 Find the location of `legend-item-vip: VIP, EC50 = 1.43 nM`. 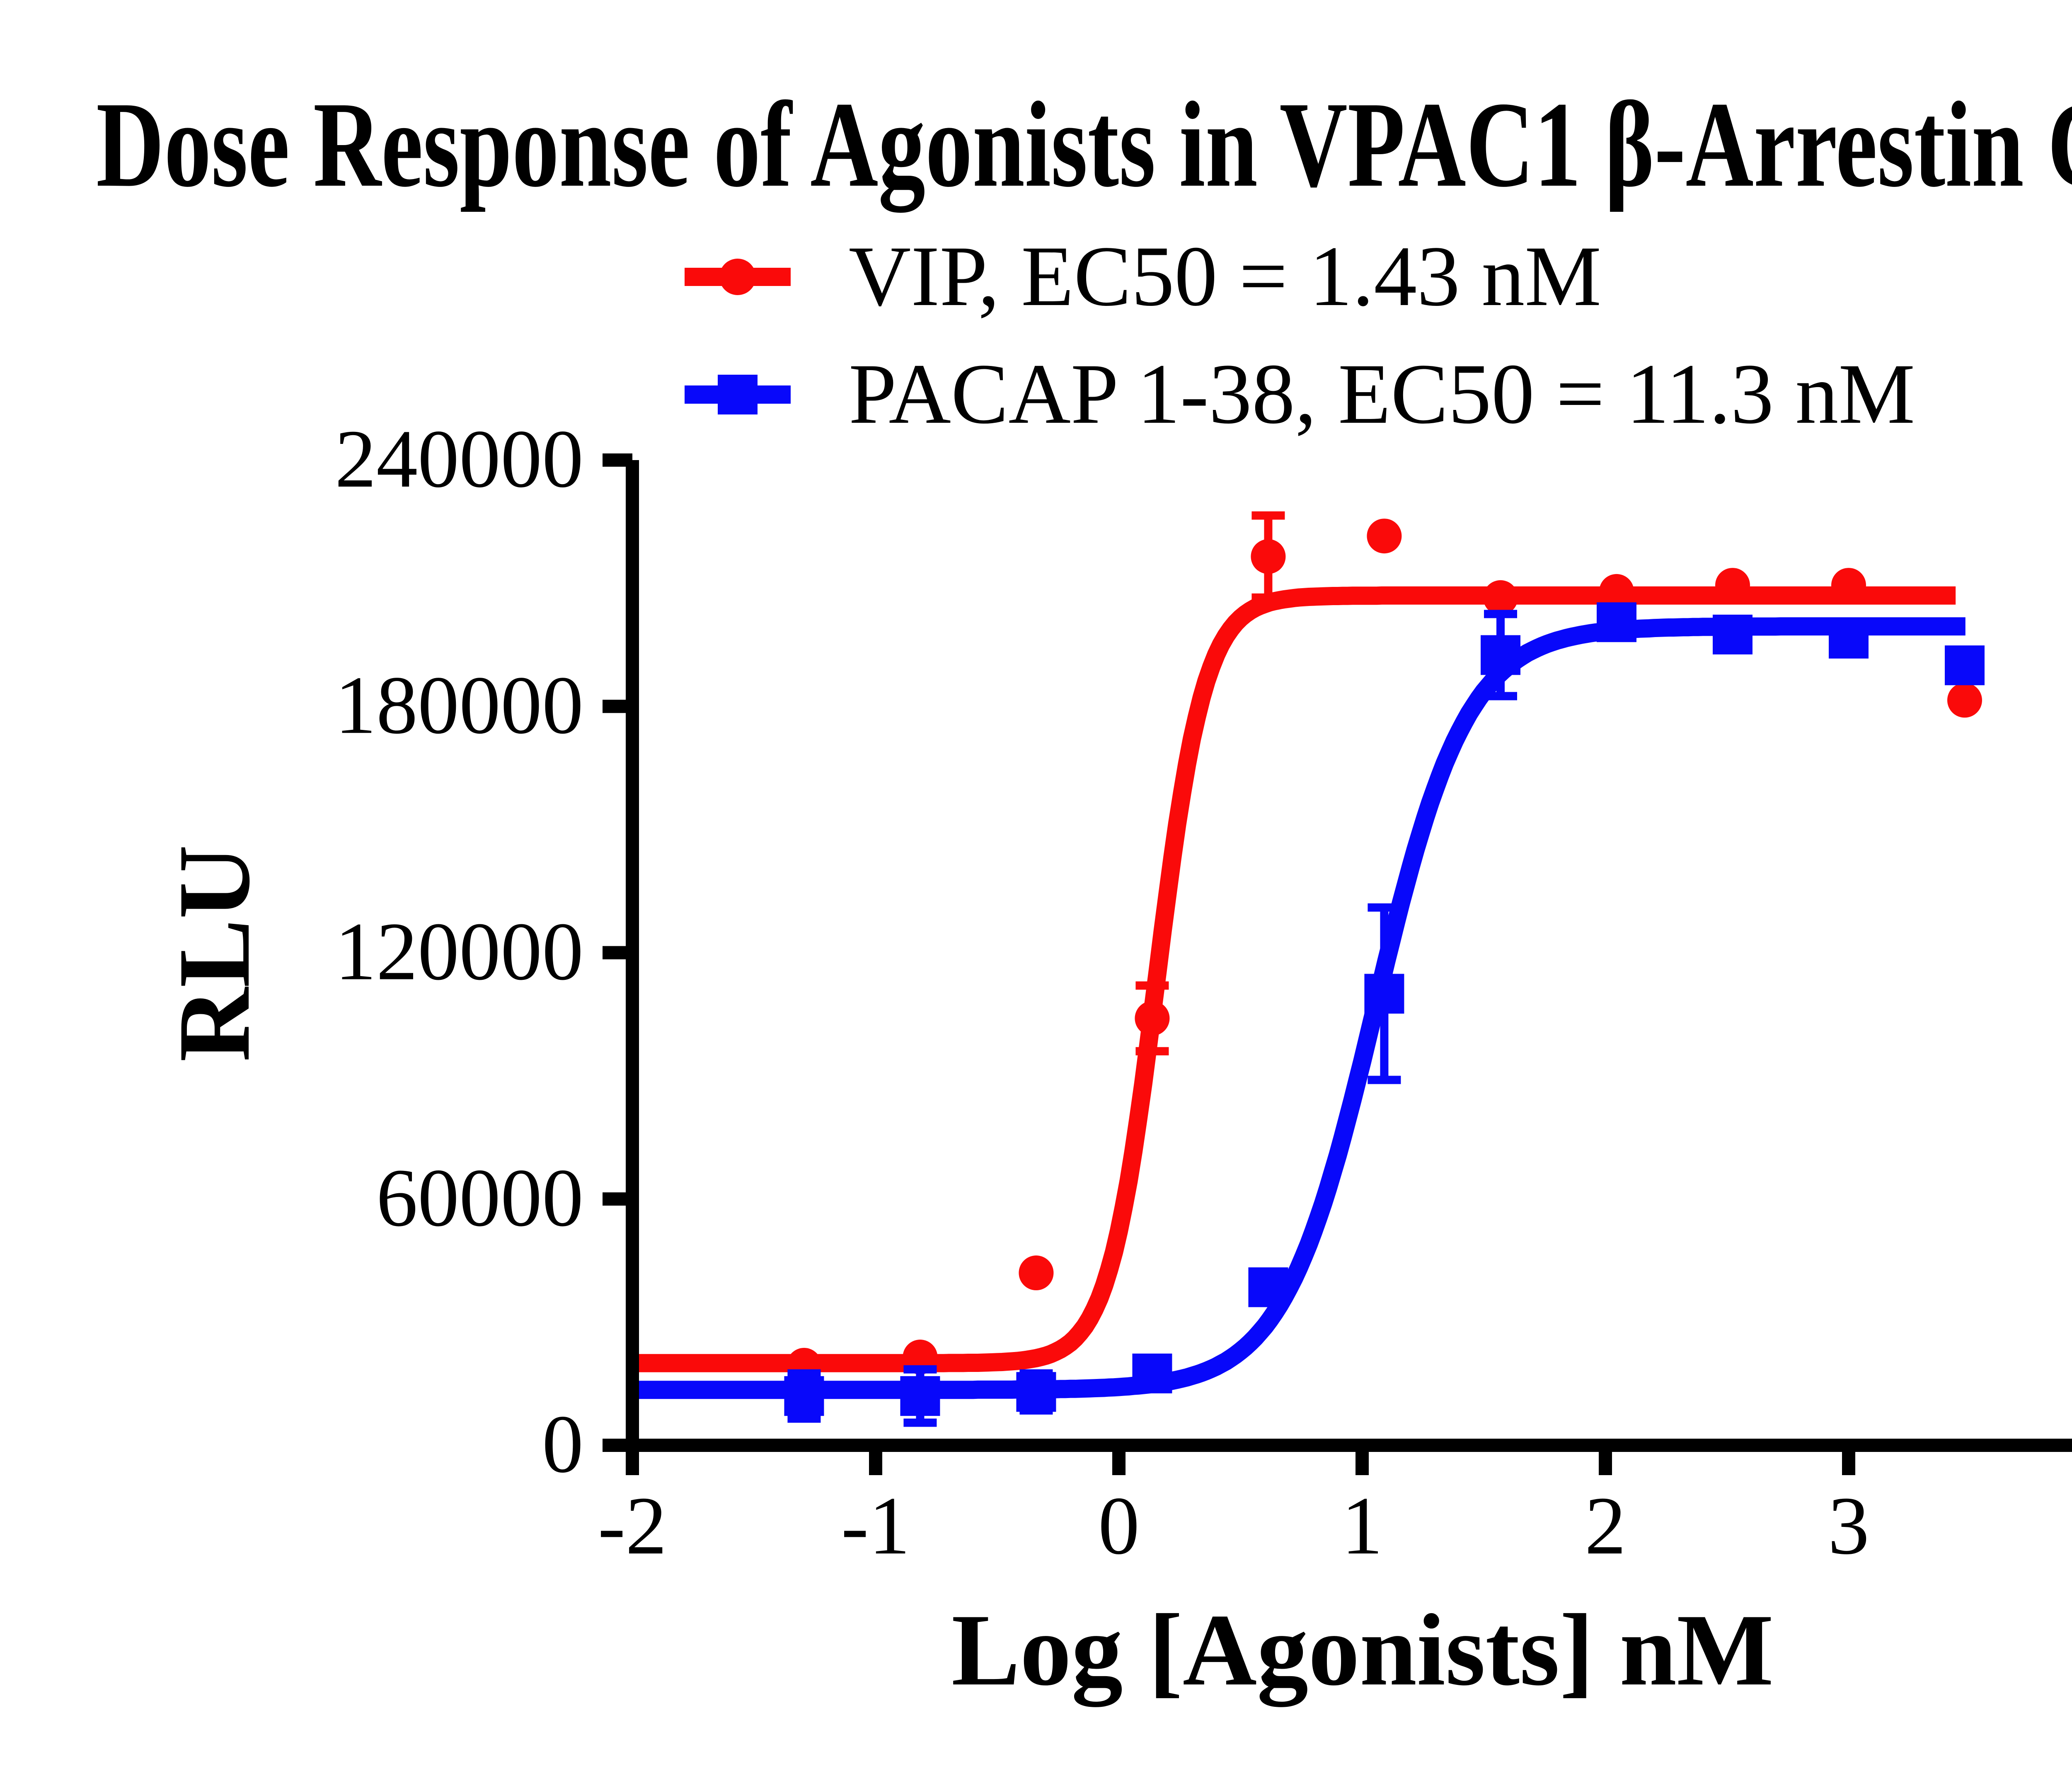

legend-item-vip: VIP, EC50 = 1.43 nM is located at coordinates (1143, 276).